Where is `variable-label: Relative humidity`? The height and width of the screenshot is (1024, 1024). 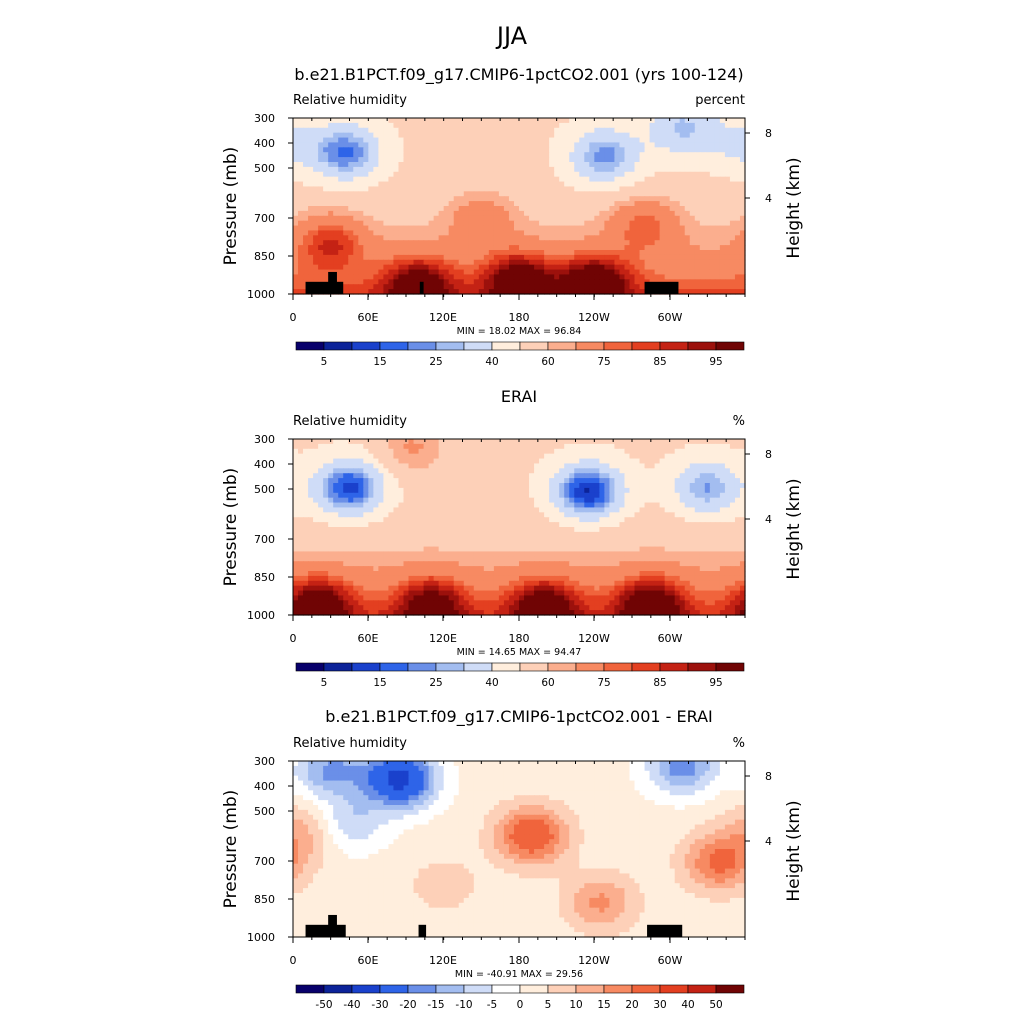
variable-label: Relative humidity is located at coordinates (350, 100).